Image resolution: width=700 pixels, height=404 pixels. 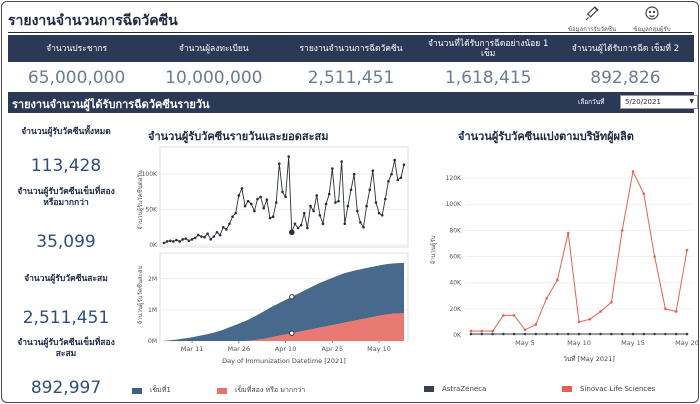 I want to click on manufacturer-chart-title: จำนวนผู้รับวัคซีนแบ่งตามบริษัทผู้ผลิต, so click(x=546, y=136).